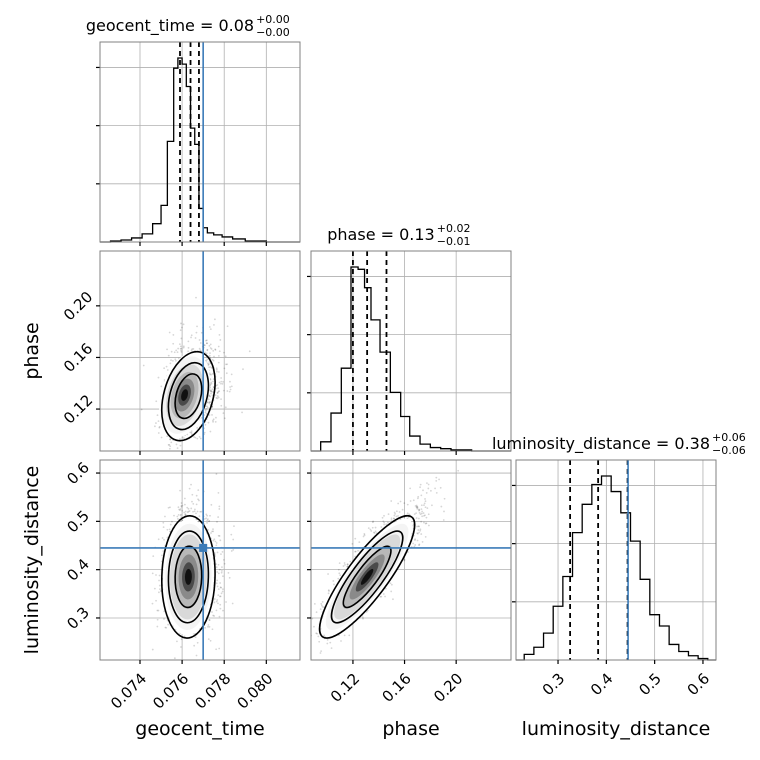 This screenshot has width=760, height=760. I want to click on y-tick-label: 0.16, so click(78, 357).